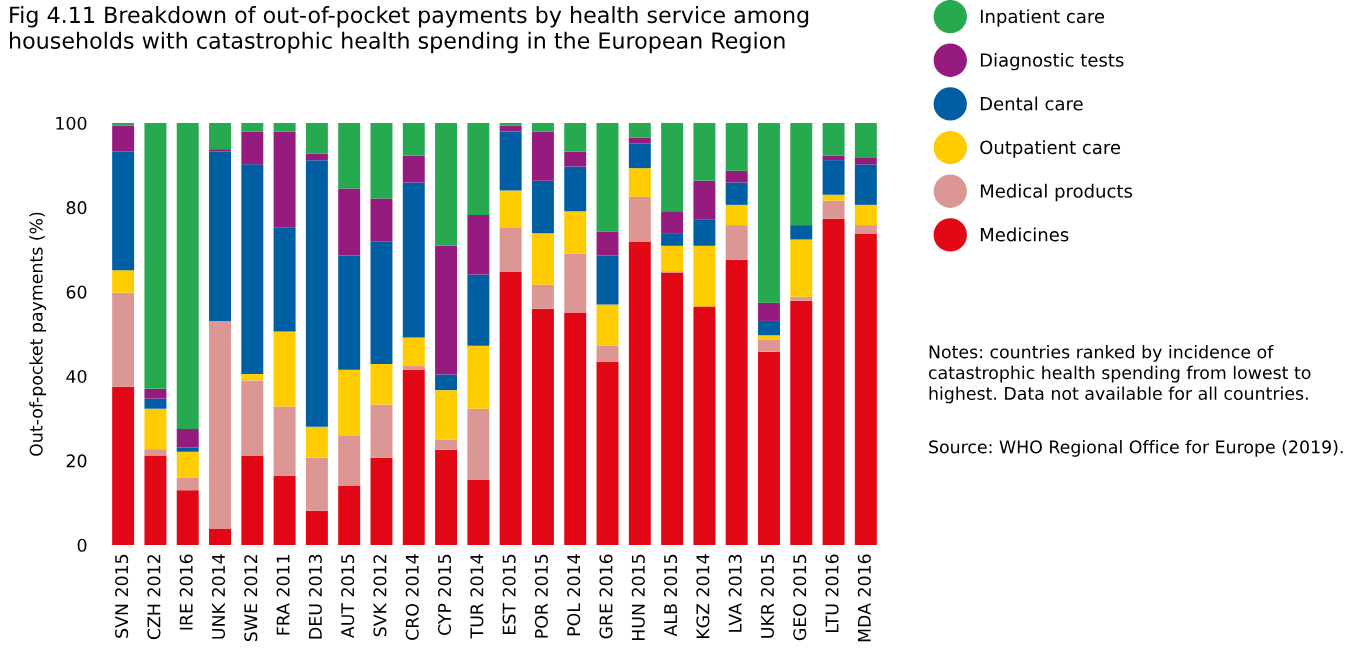  What do you see at coordinates (315, 596) in the screenshot?
I see `x-tick-label: DEU 2013` at bounding box center [315, 596].